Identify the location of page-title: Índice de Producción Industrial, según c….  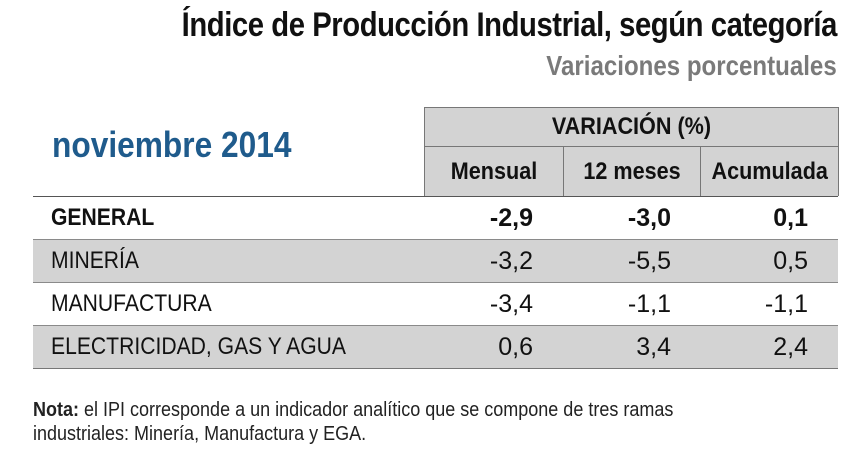
(509, 25).